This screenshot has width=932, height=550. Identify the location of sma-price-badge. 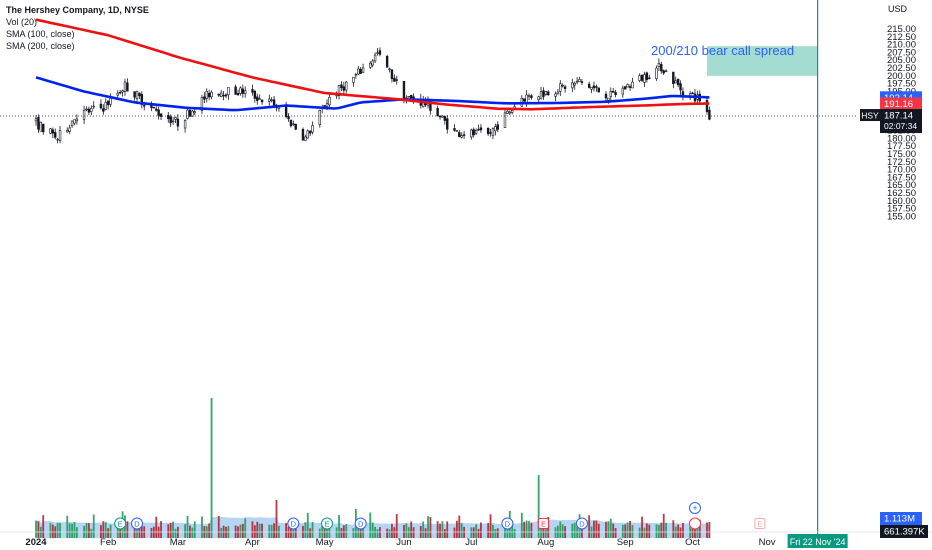
(901, 104).